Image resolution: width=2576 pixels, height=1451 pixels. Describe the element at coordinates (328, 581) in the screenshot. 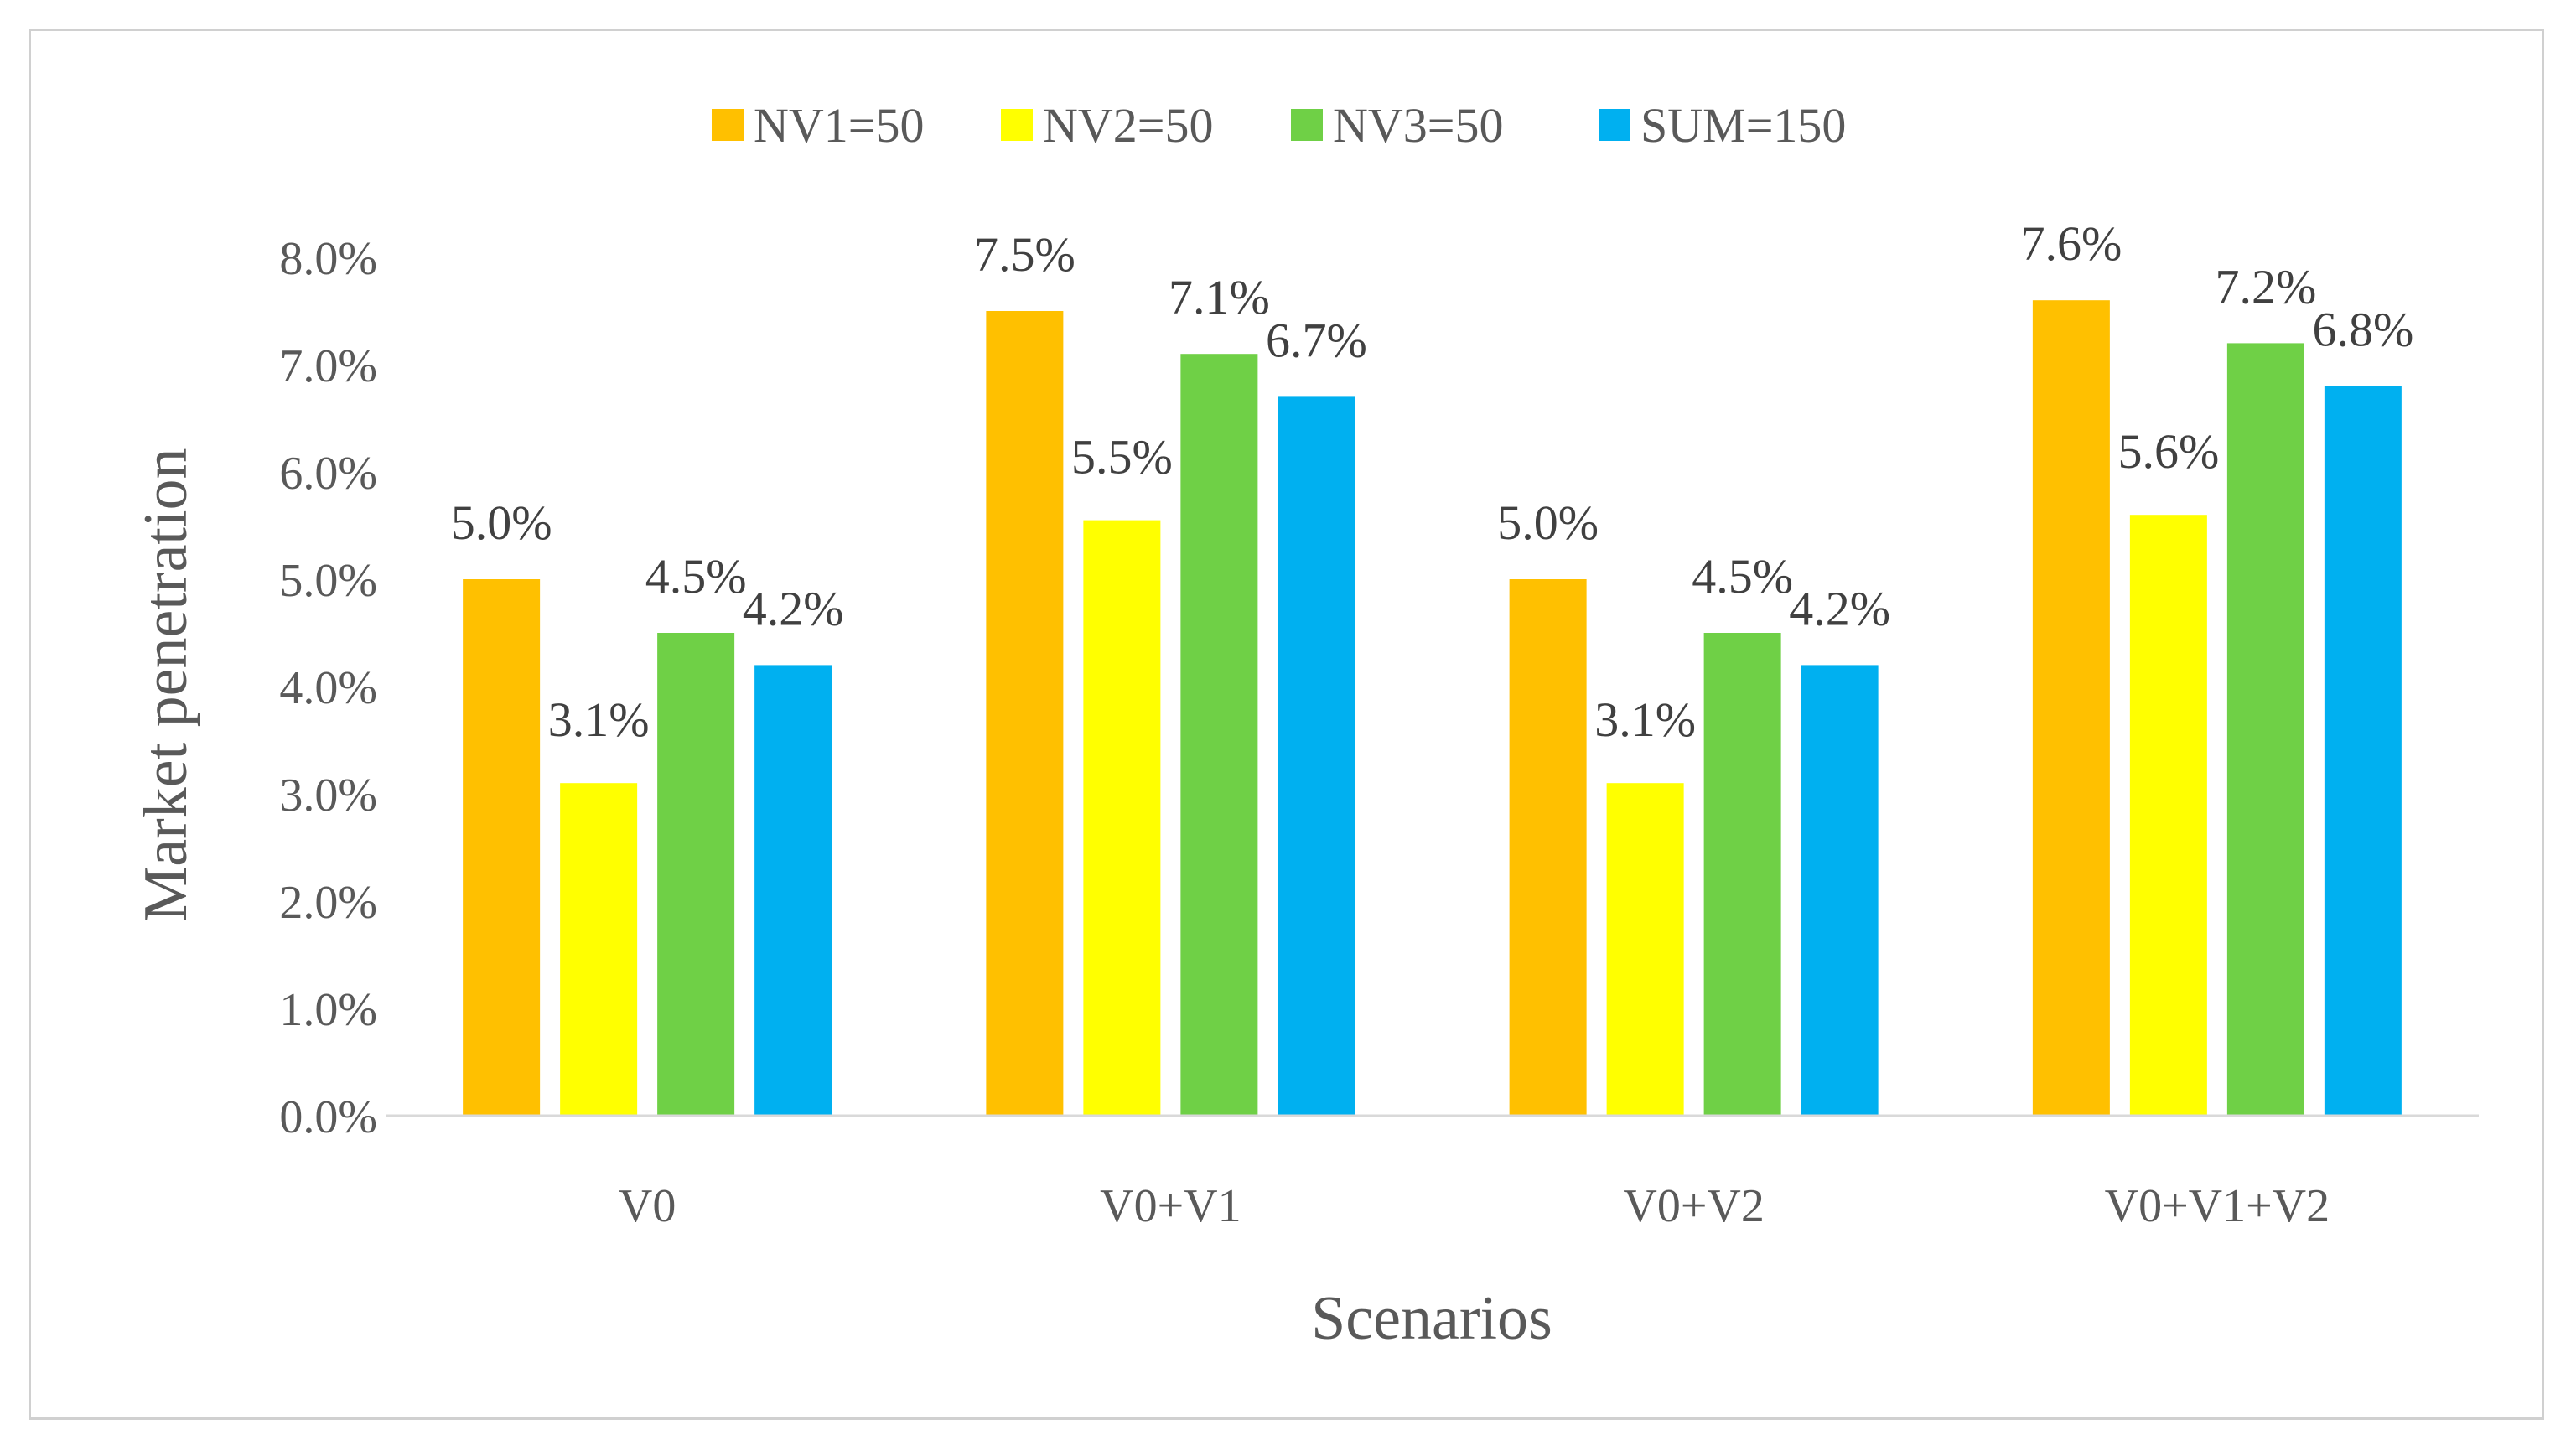

I see `y-tick-label: 5.0%` at that location.